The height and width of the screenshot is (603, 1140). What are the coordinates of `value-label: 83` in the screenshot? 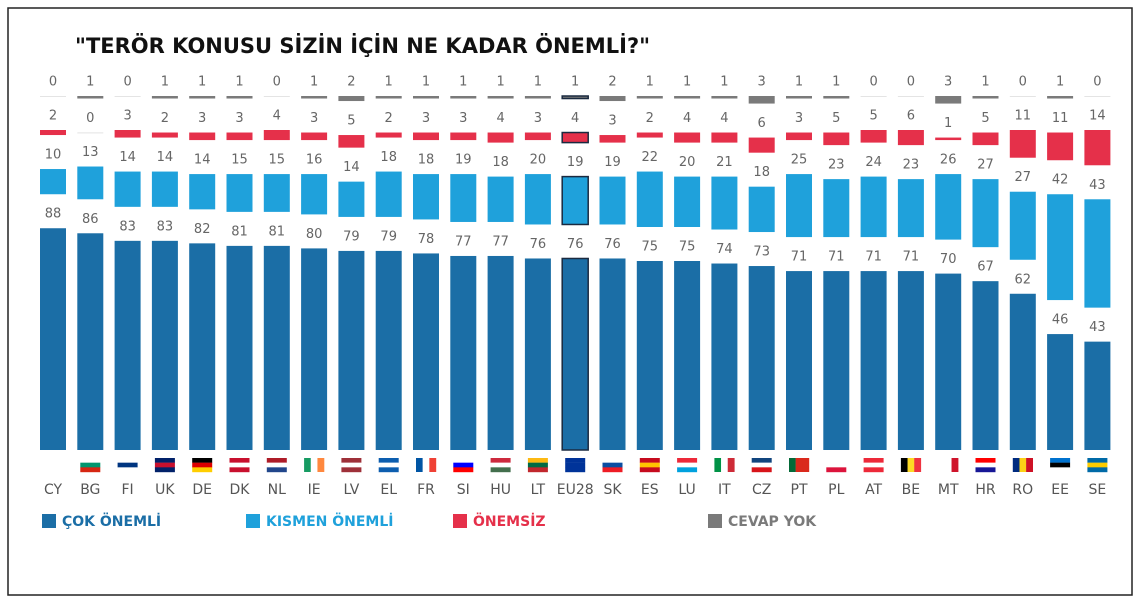 It's located at (127, 226).